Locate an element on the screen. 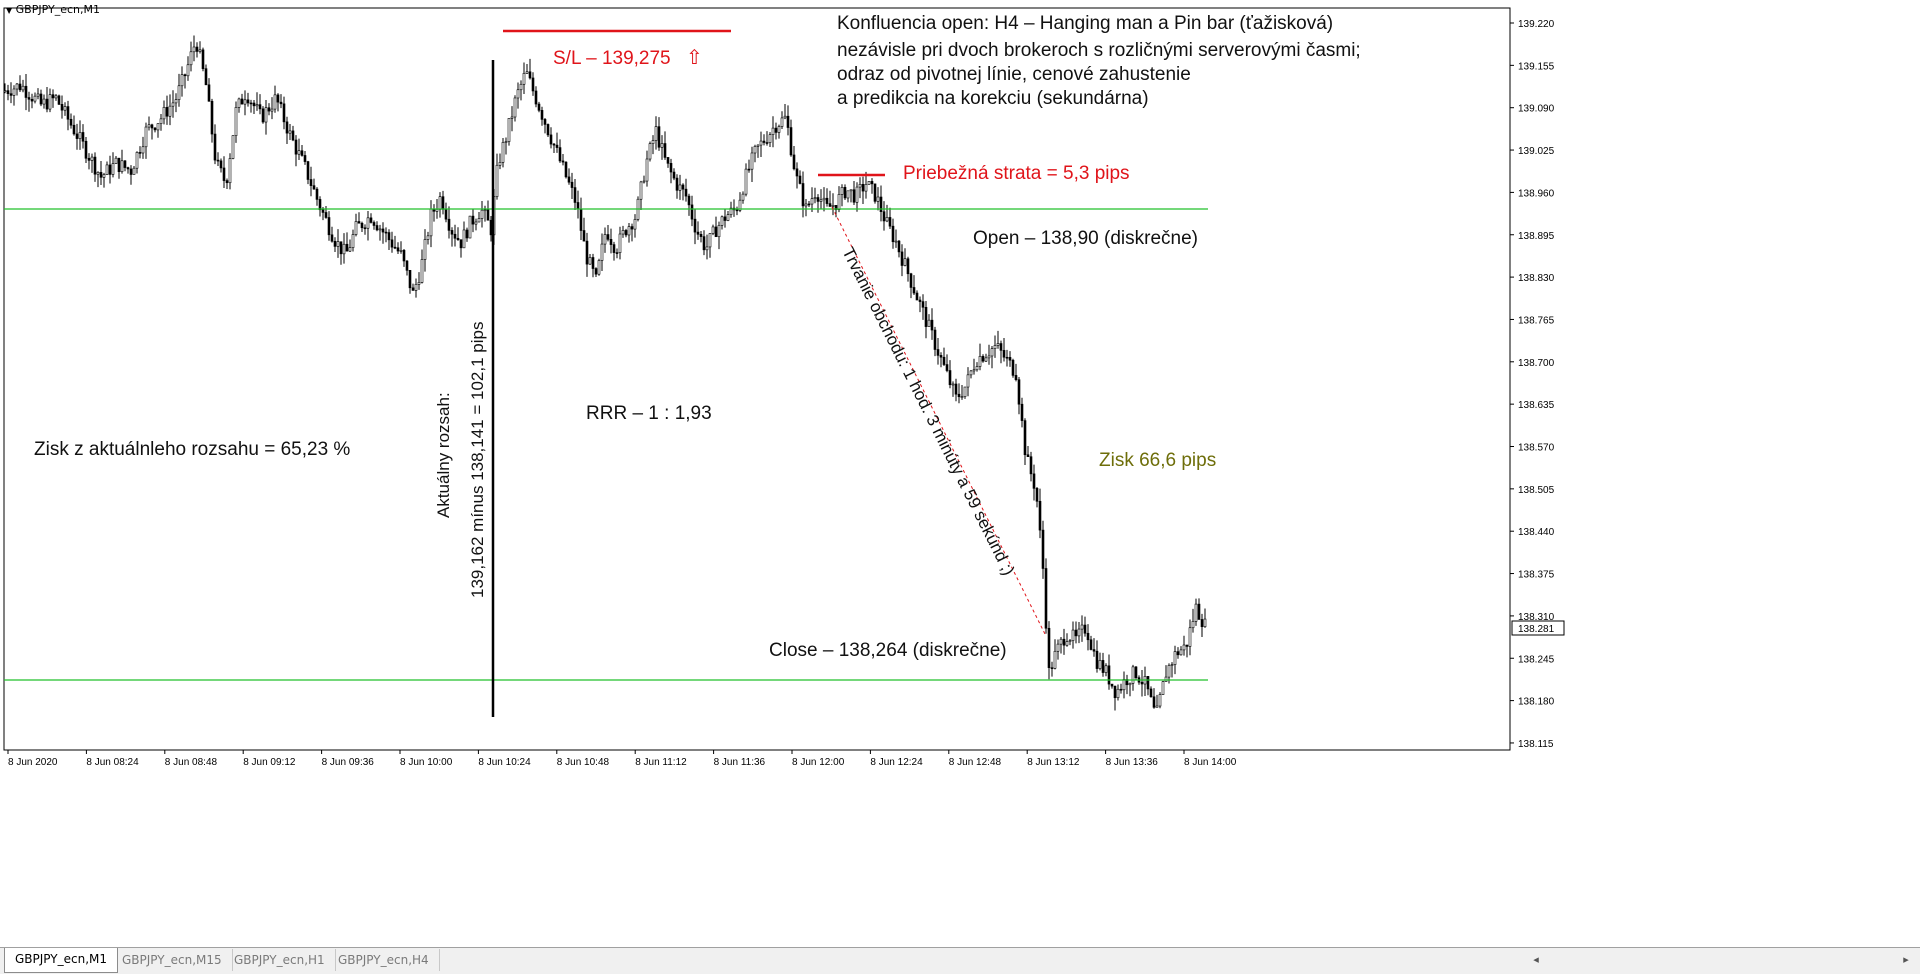 This screenshot has width=1920, height=974. x-tick-label: 8 Jun 11:36 is located at coordinates (740, 762).